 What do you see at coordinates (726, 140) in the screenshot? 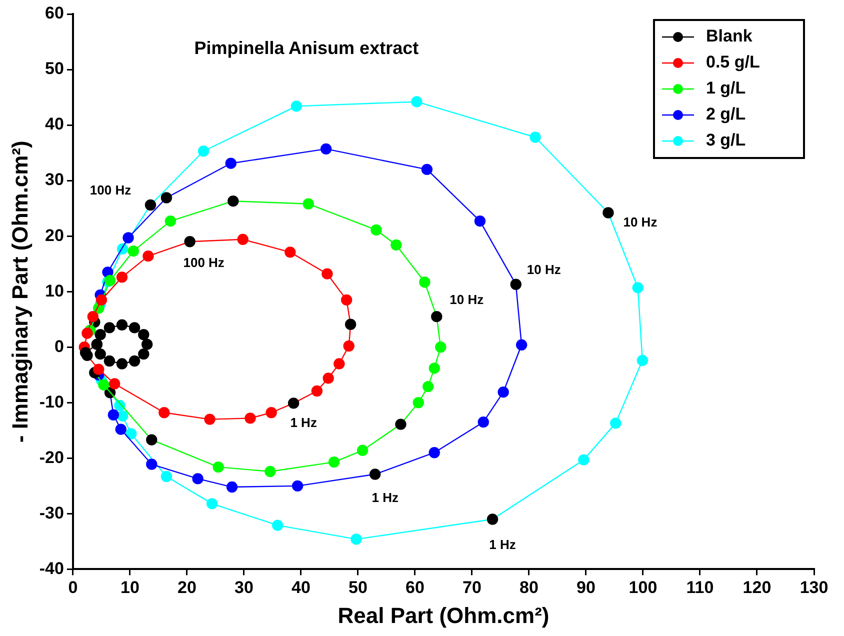
I see `legend-label: 3 g/L` at bounding box center [726, 140].